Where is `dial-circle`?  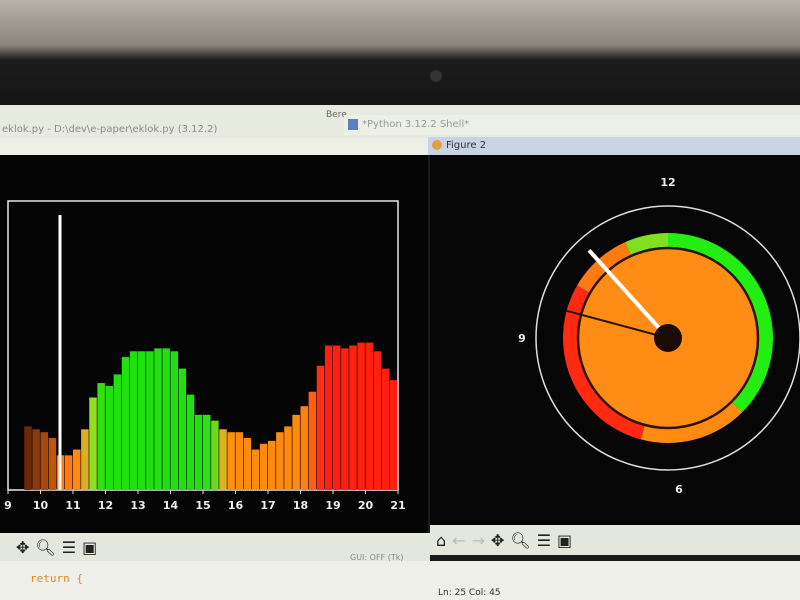 dial-circle is located at coordinates (667, 338).